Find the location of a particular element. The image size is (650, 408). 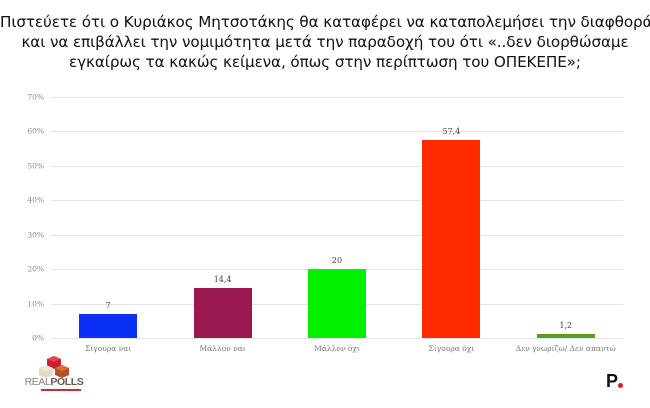

y-tick-label: 20% is located at coordinates (35, 269).